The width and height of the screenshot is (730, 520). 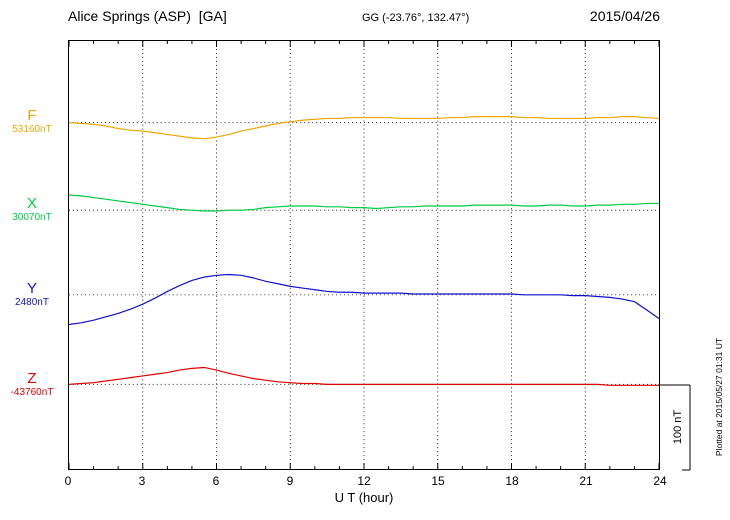 I want to click on trace-Y, so click(x=364, y=299).